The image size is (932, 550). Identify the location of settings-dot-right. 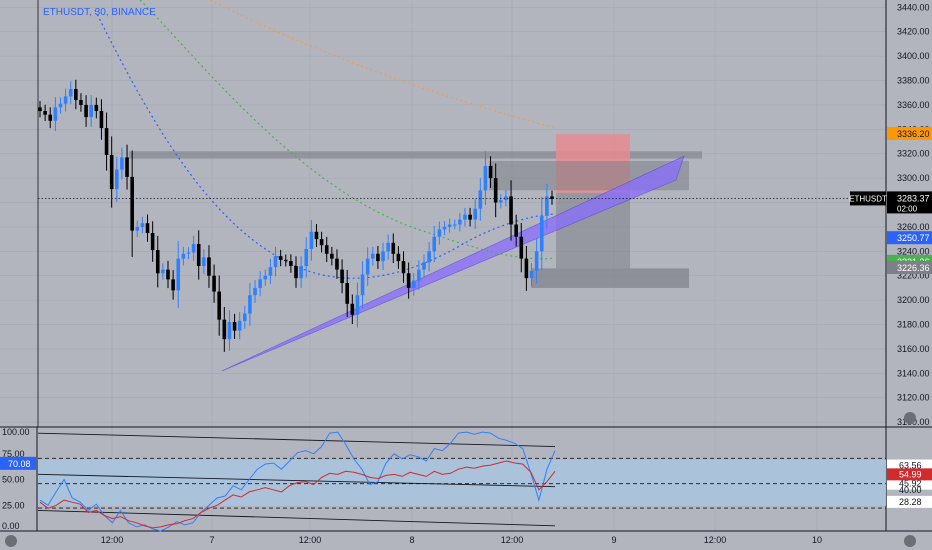
(910, 541).